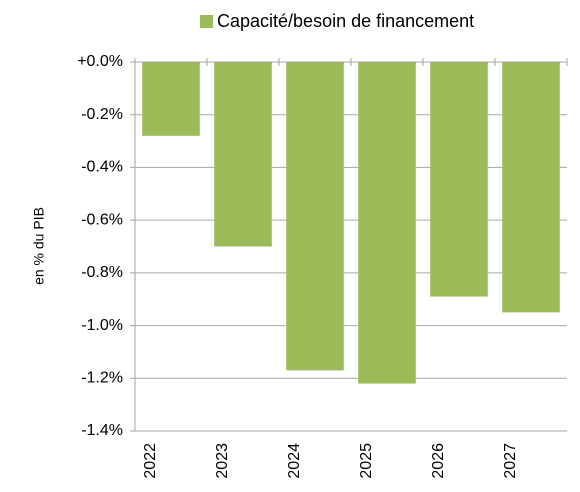 The height and width of the screenshot is (492, 580). Describe the element at coordinates (102, 325) in the screenshot. I see `y-tick-label: -1.0%` at that location.